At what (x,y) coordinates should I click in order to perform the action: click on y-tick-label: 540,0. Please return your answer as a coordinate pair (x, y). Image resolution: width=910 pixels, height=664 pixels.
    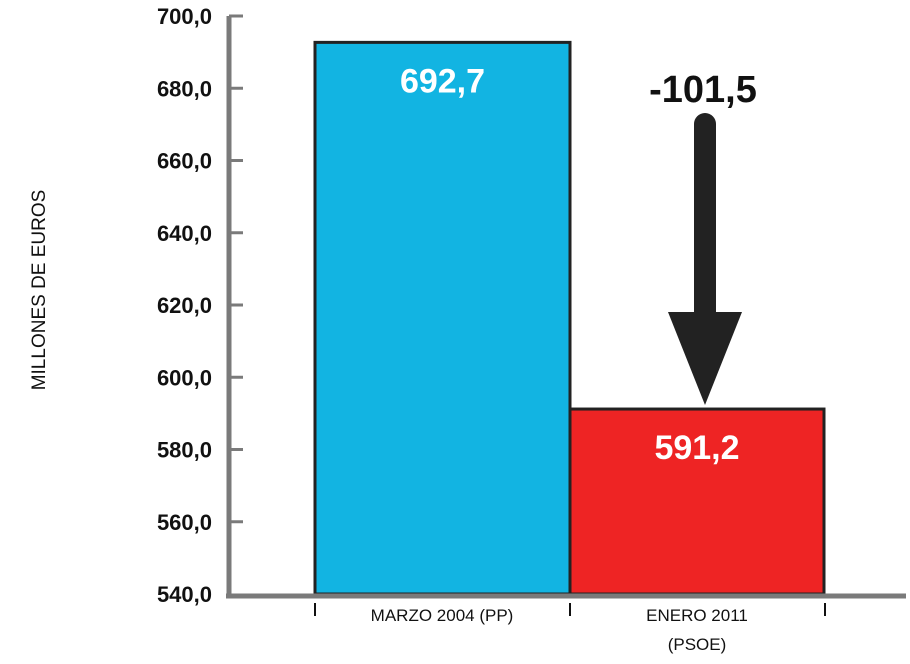
    Looking at the image, I should click on (184, 594).